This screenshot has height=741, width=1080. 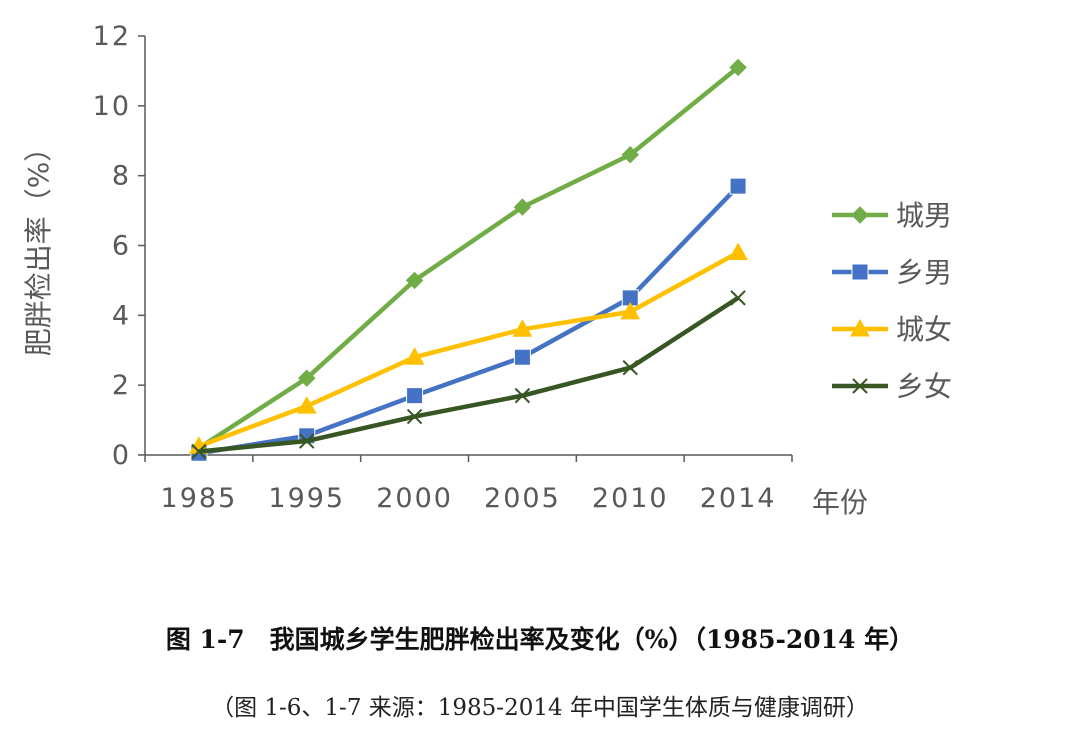 What do you see at coordinates (540, 639) in the screenshot?
I see `figure-caption: 图 1-7 我国城乡学生肥胖检出率及变化（%）（1985-2014 年）` at bounding box center [540, 639].